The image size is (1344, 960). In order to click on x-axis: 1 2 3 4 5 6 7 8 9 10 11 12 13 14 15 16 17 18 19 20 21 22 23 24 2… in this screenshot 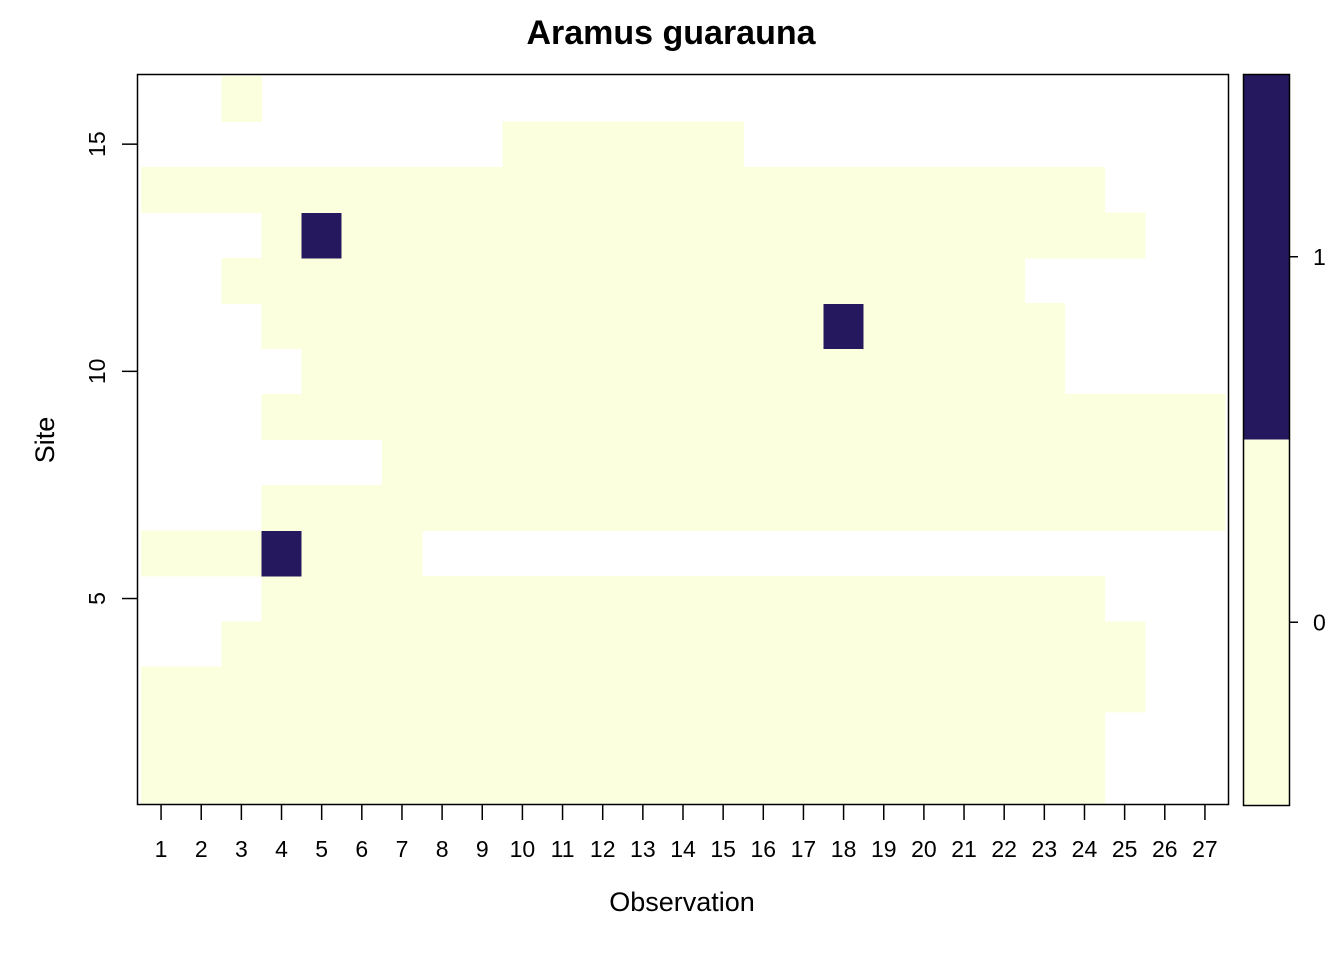, I will do `click(686, 833)`.